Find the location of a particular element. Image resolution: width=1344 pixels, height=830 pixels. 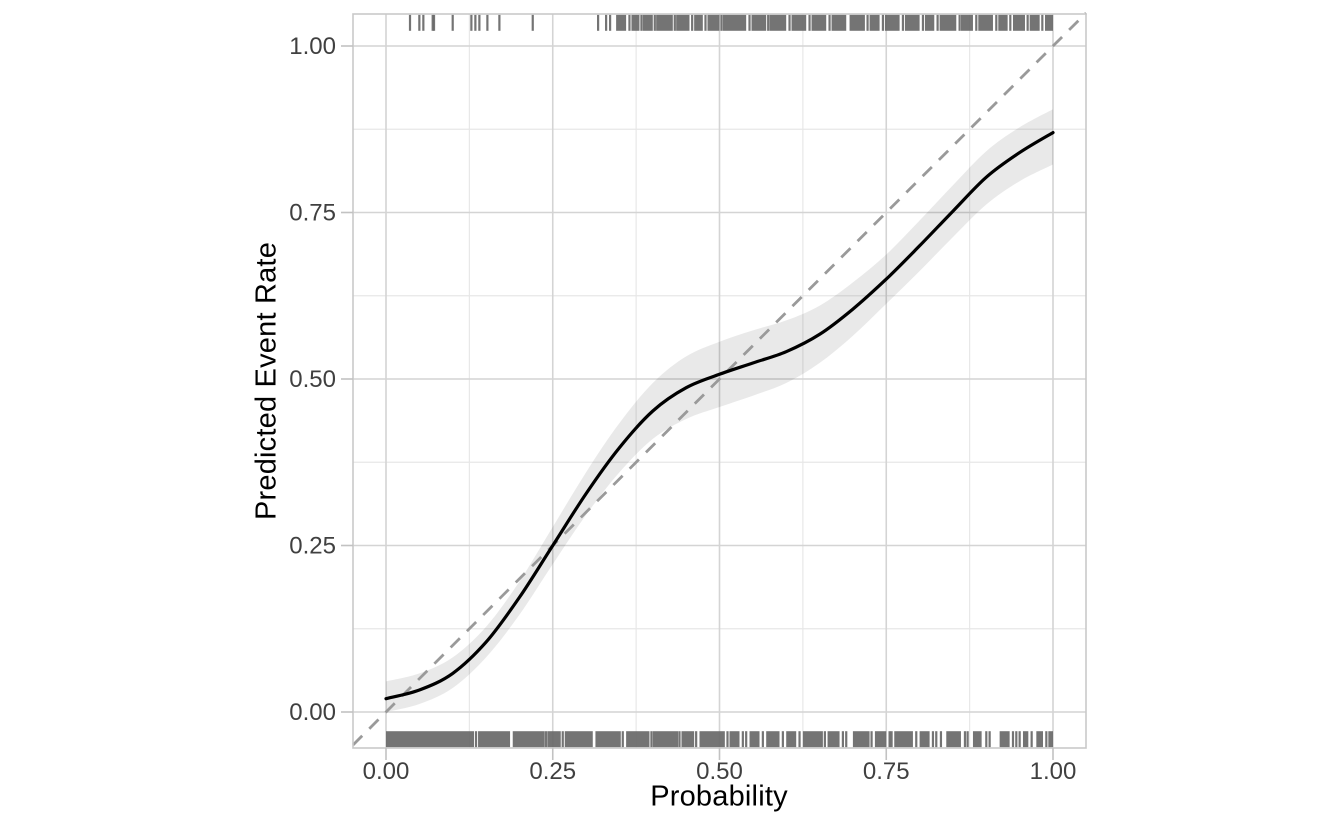

x-tick-label: 0.00 is located at coordinates (386, 771).